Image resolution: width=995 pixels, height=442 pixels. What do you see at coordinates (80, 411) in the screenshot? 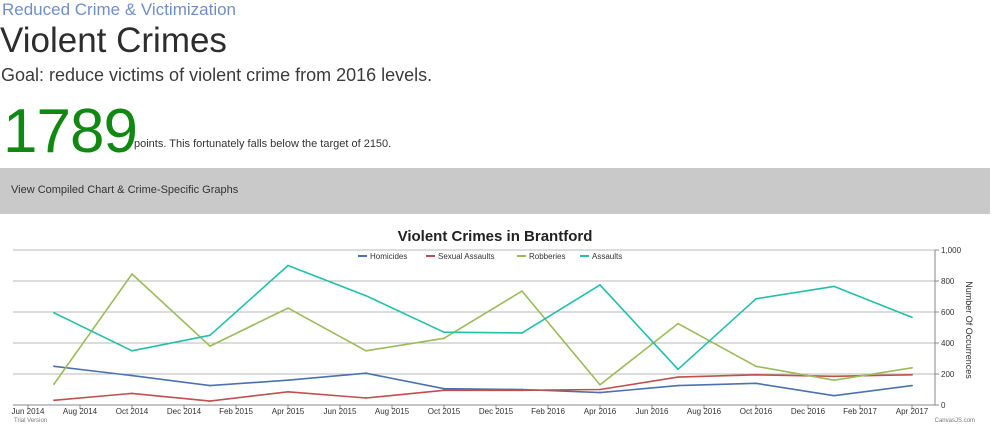
I see `x-tick-label: Aug 2014` at bounding box center [80, 411].